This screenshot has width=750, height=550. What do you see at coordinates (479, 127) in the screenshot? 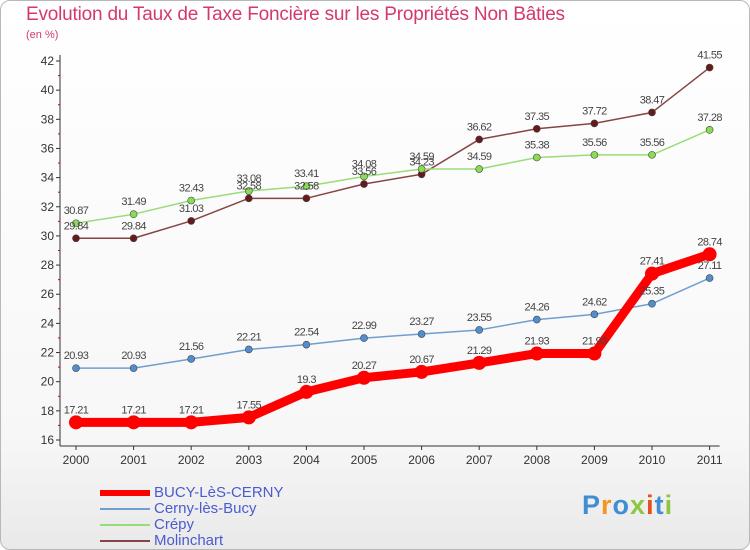
I see `data-label: 36.62` at bounding box center [479, 127].